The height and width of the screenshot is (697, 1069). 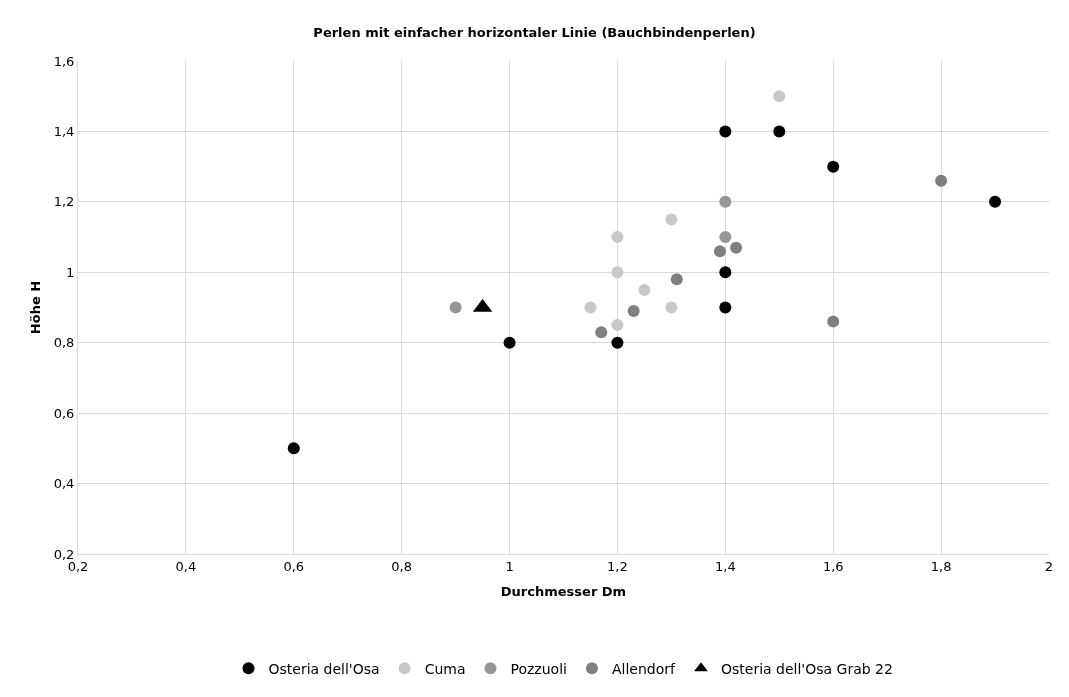 I want to click on x-tick-label: 1,2, so click(x=617, y=566).